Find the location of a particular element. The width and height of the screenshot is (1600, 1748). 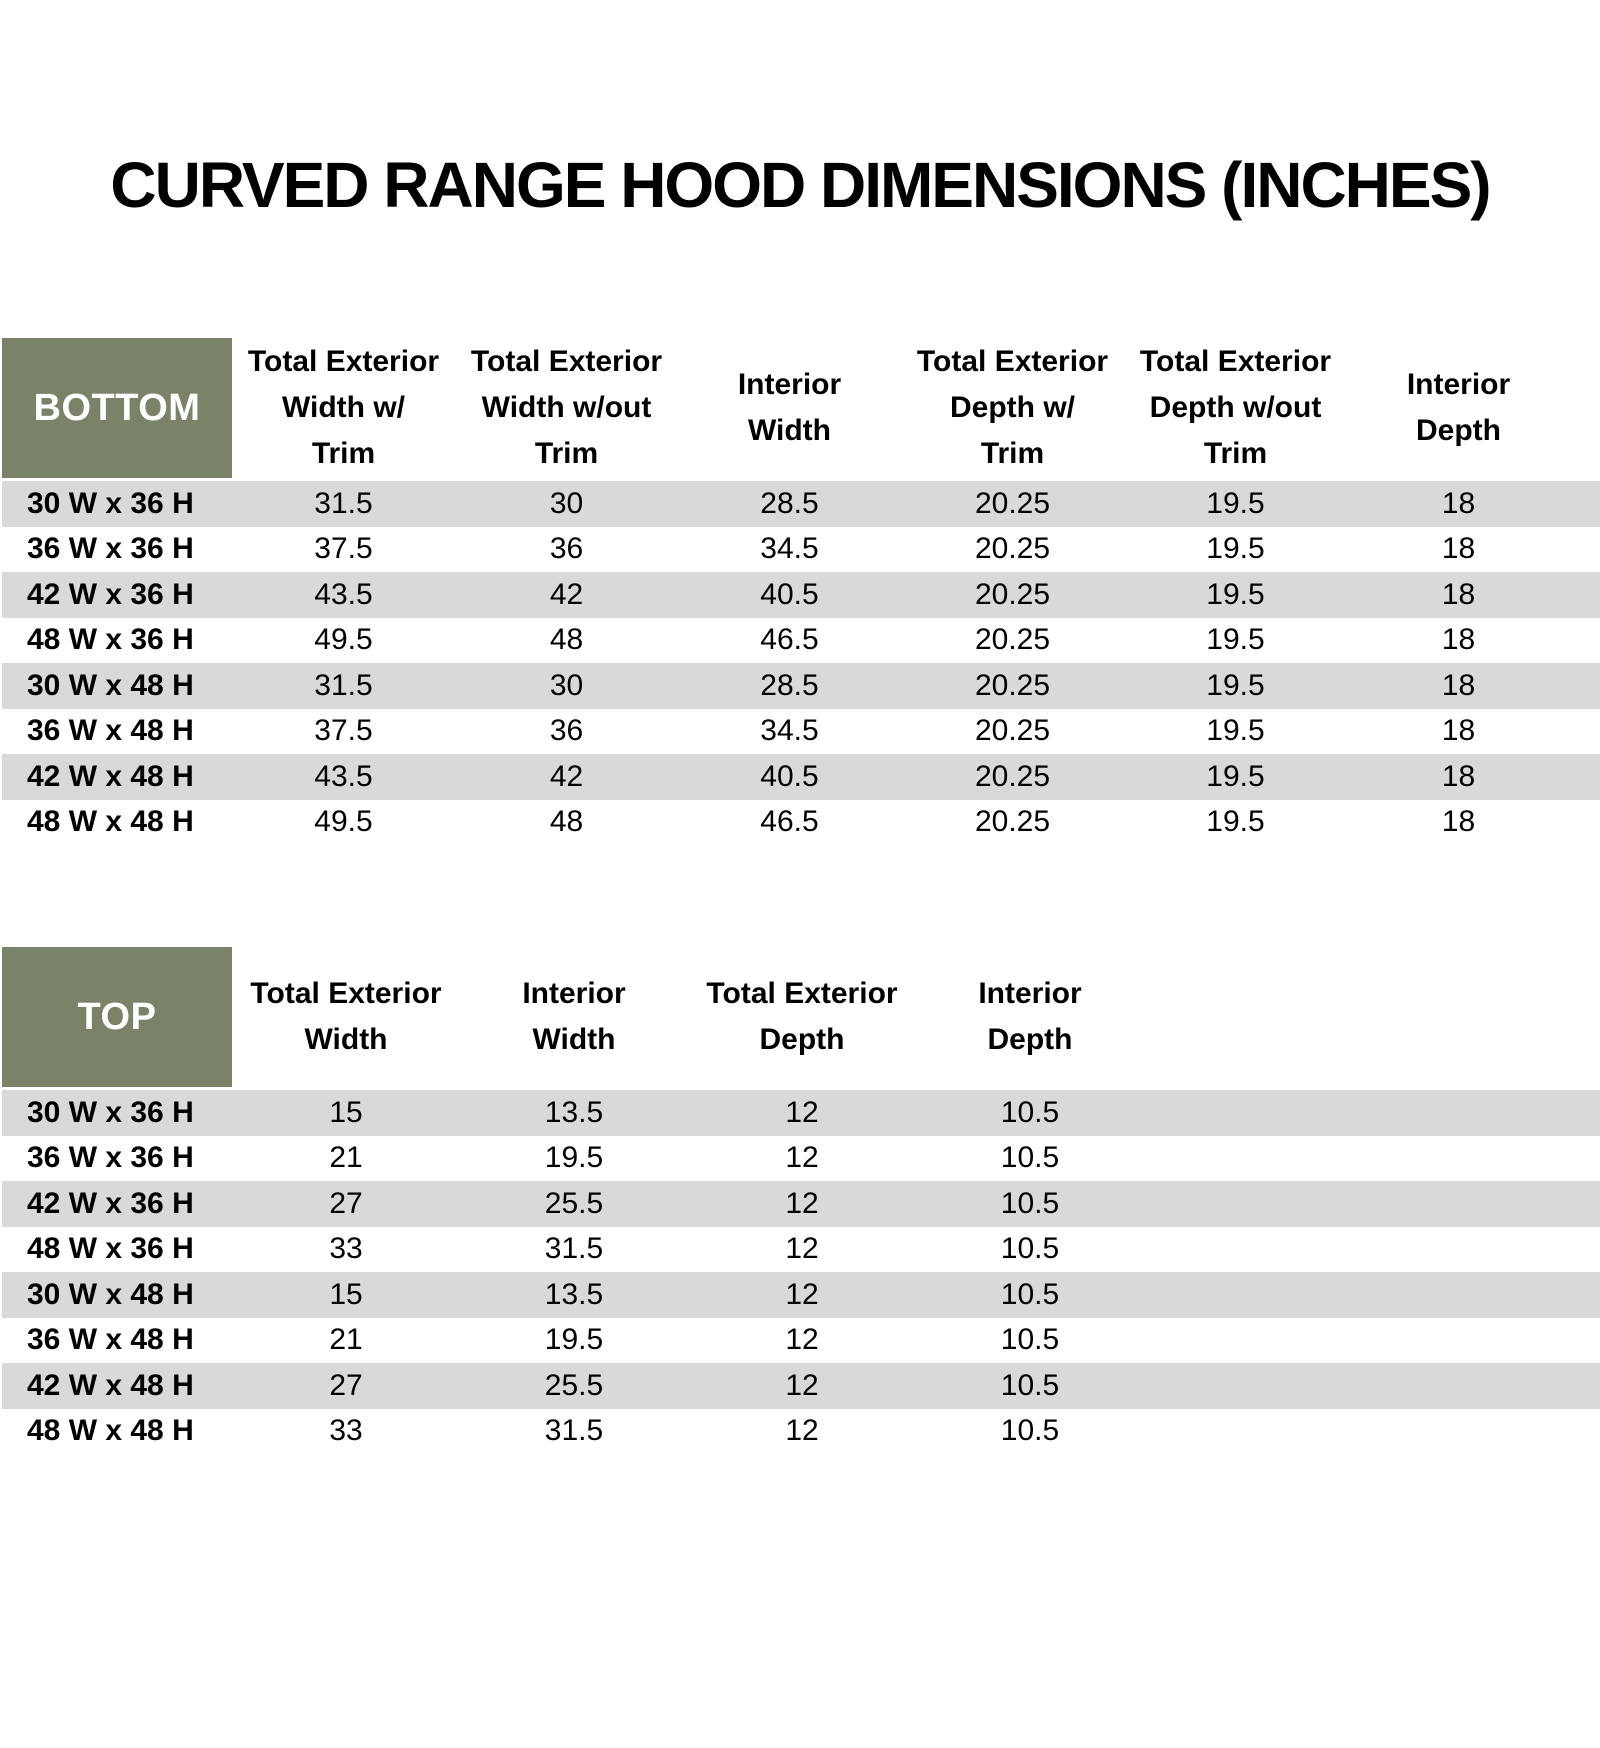

table-row: 42 W x 48 H 43.5 42 40.5 20.25 19.5 18 is located at coordinates (801, 777).